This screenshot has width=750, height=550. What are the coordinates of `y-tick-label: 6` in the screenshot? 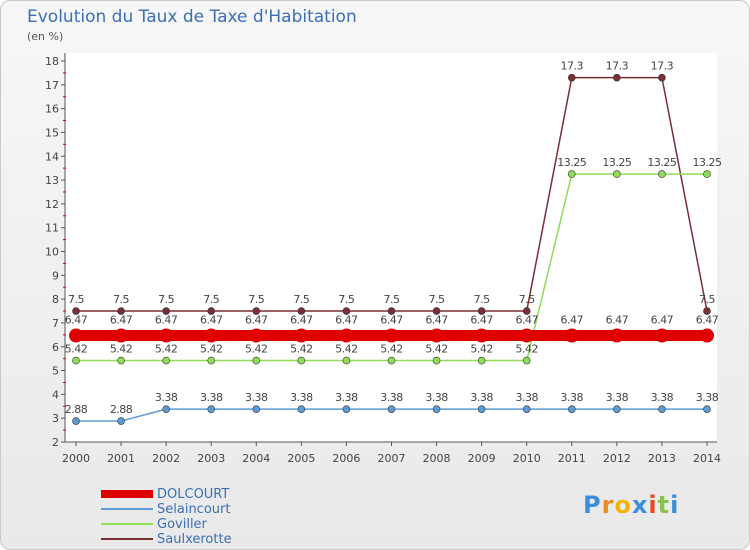 It's located at (55, 347).